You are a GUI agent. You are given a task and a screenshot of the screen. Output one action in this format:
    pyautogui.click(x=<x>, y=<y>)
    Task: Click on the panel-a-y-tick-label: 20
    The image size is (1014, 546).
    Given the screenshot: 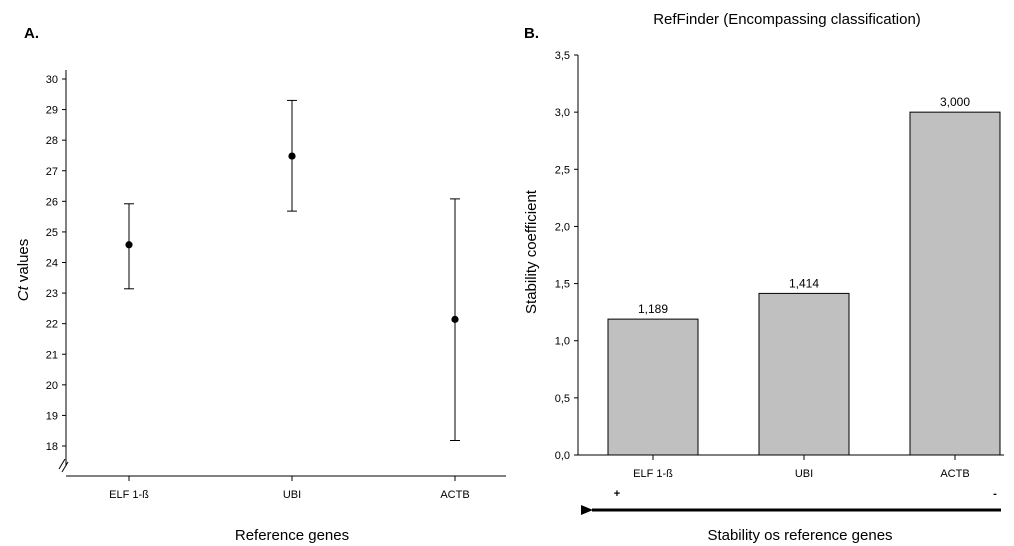 What is the action you would take?
    pyautogui.click(x=52, y=386)
    